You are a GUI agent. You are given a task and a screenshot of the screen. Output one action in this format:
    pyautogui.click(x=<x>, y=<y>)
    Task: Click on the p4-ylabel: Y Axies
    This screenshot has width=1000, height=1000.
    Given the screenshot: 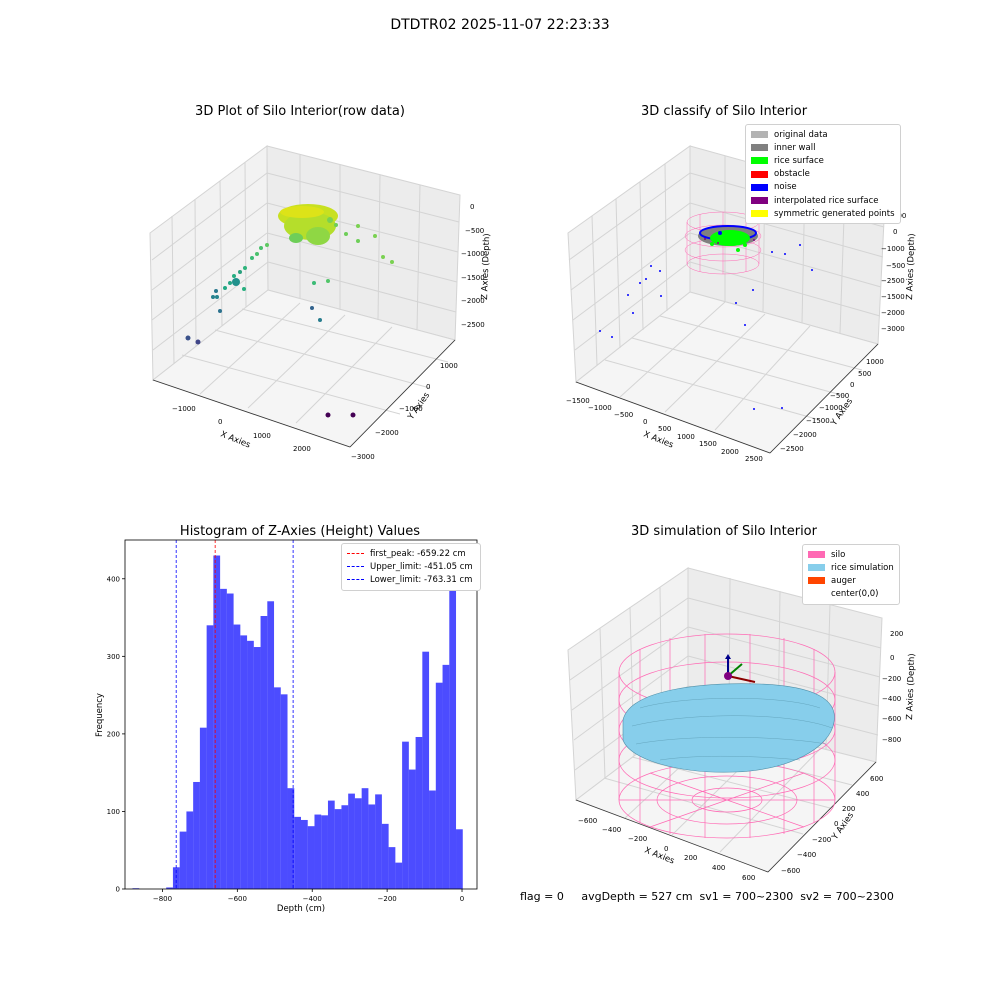 What is the action you would take?
    pyautogui.click(x=843, y=826)
    